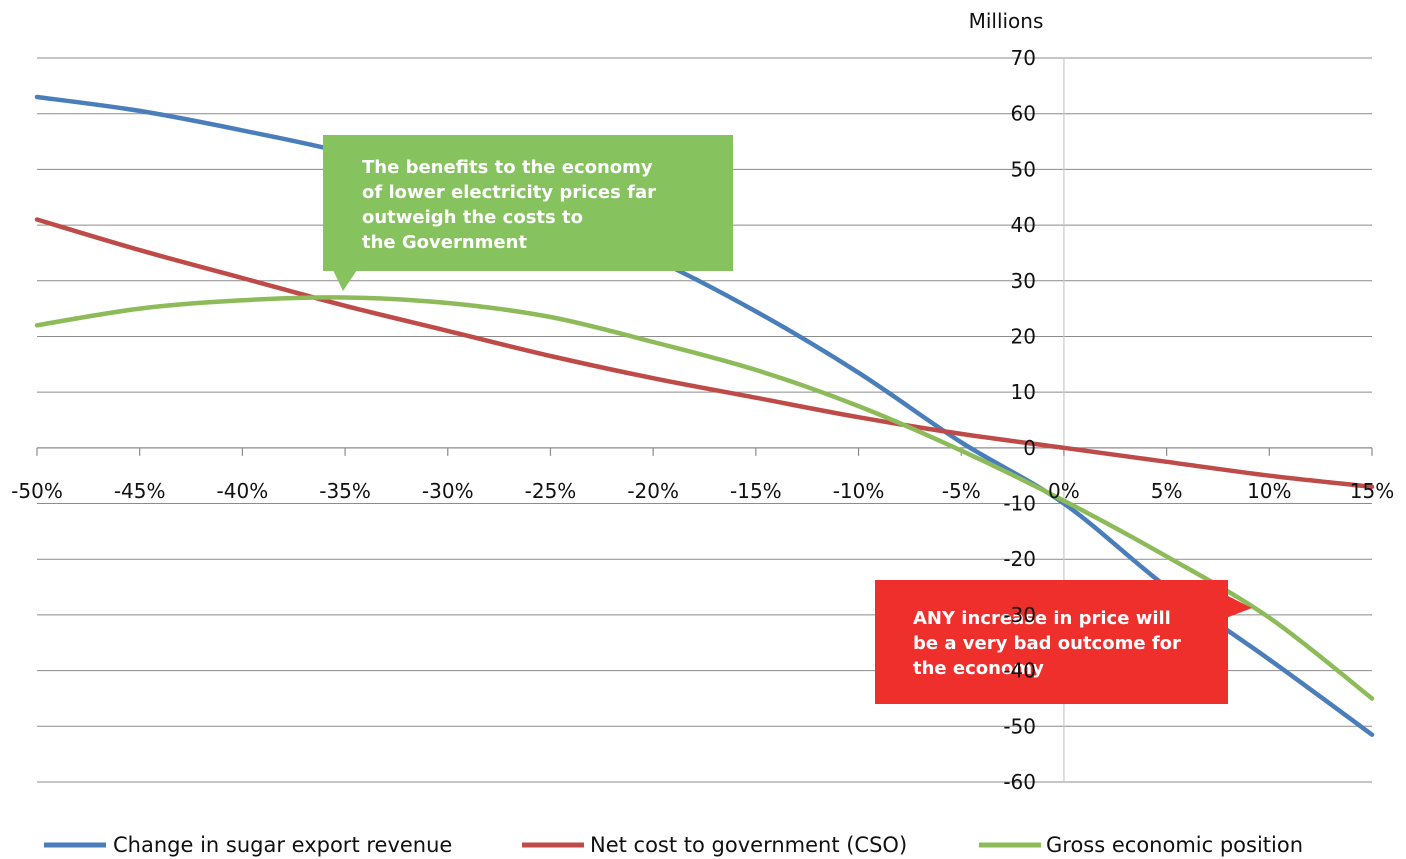 The width and height of the screenshot is (1406, 859). I want to click on x-tick-label: -45%, so click(140, 491).